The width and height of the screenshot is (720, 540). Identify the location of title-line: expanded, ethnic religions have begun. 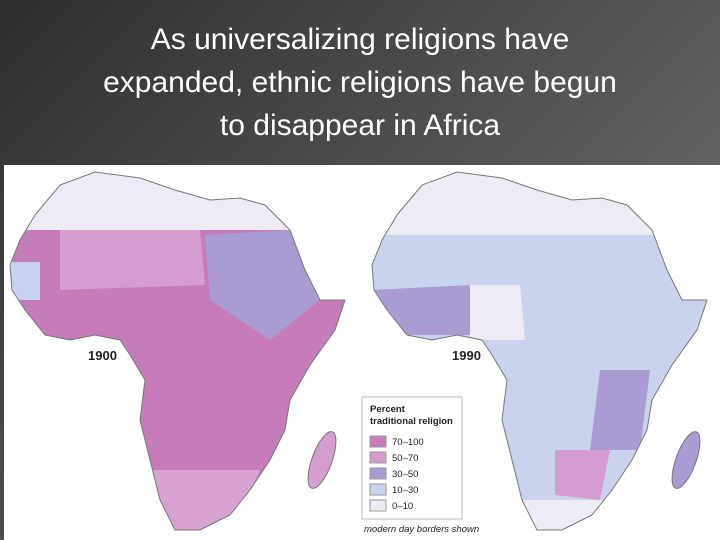
(360, 82).